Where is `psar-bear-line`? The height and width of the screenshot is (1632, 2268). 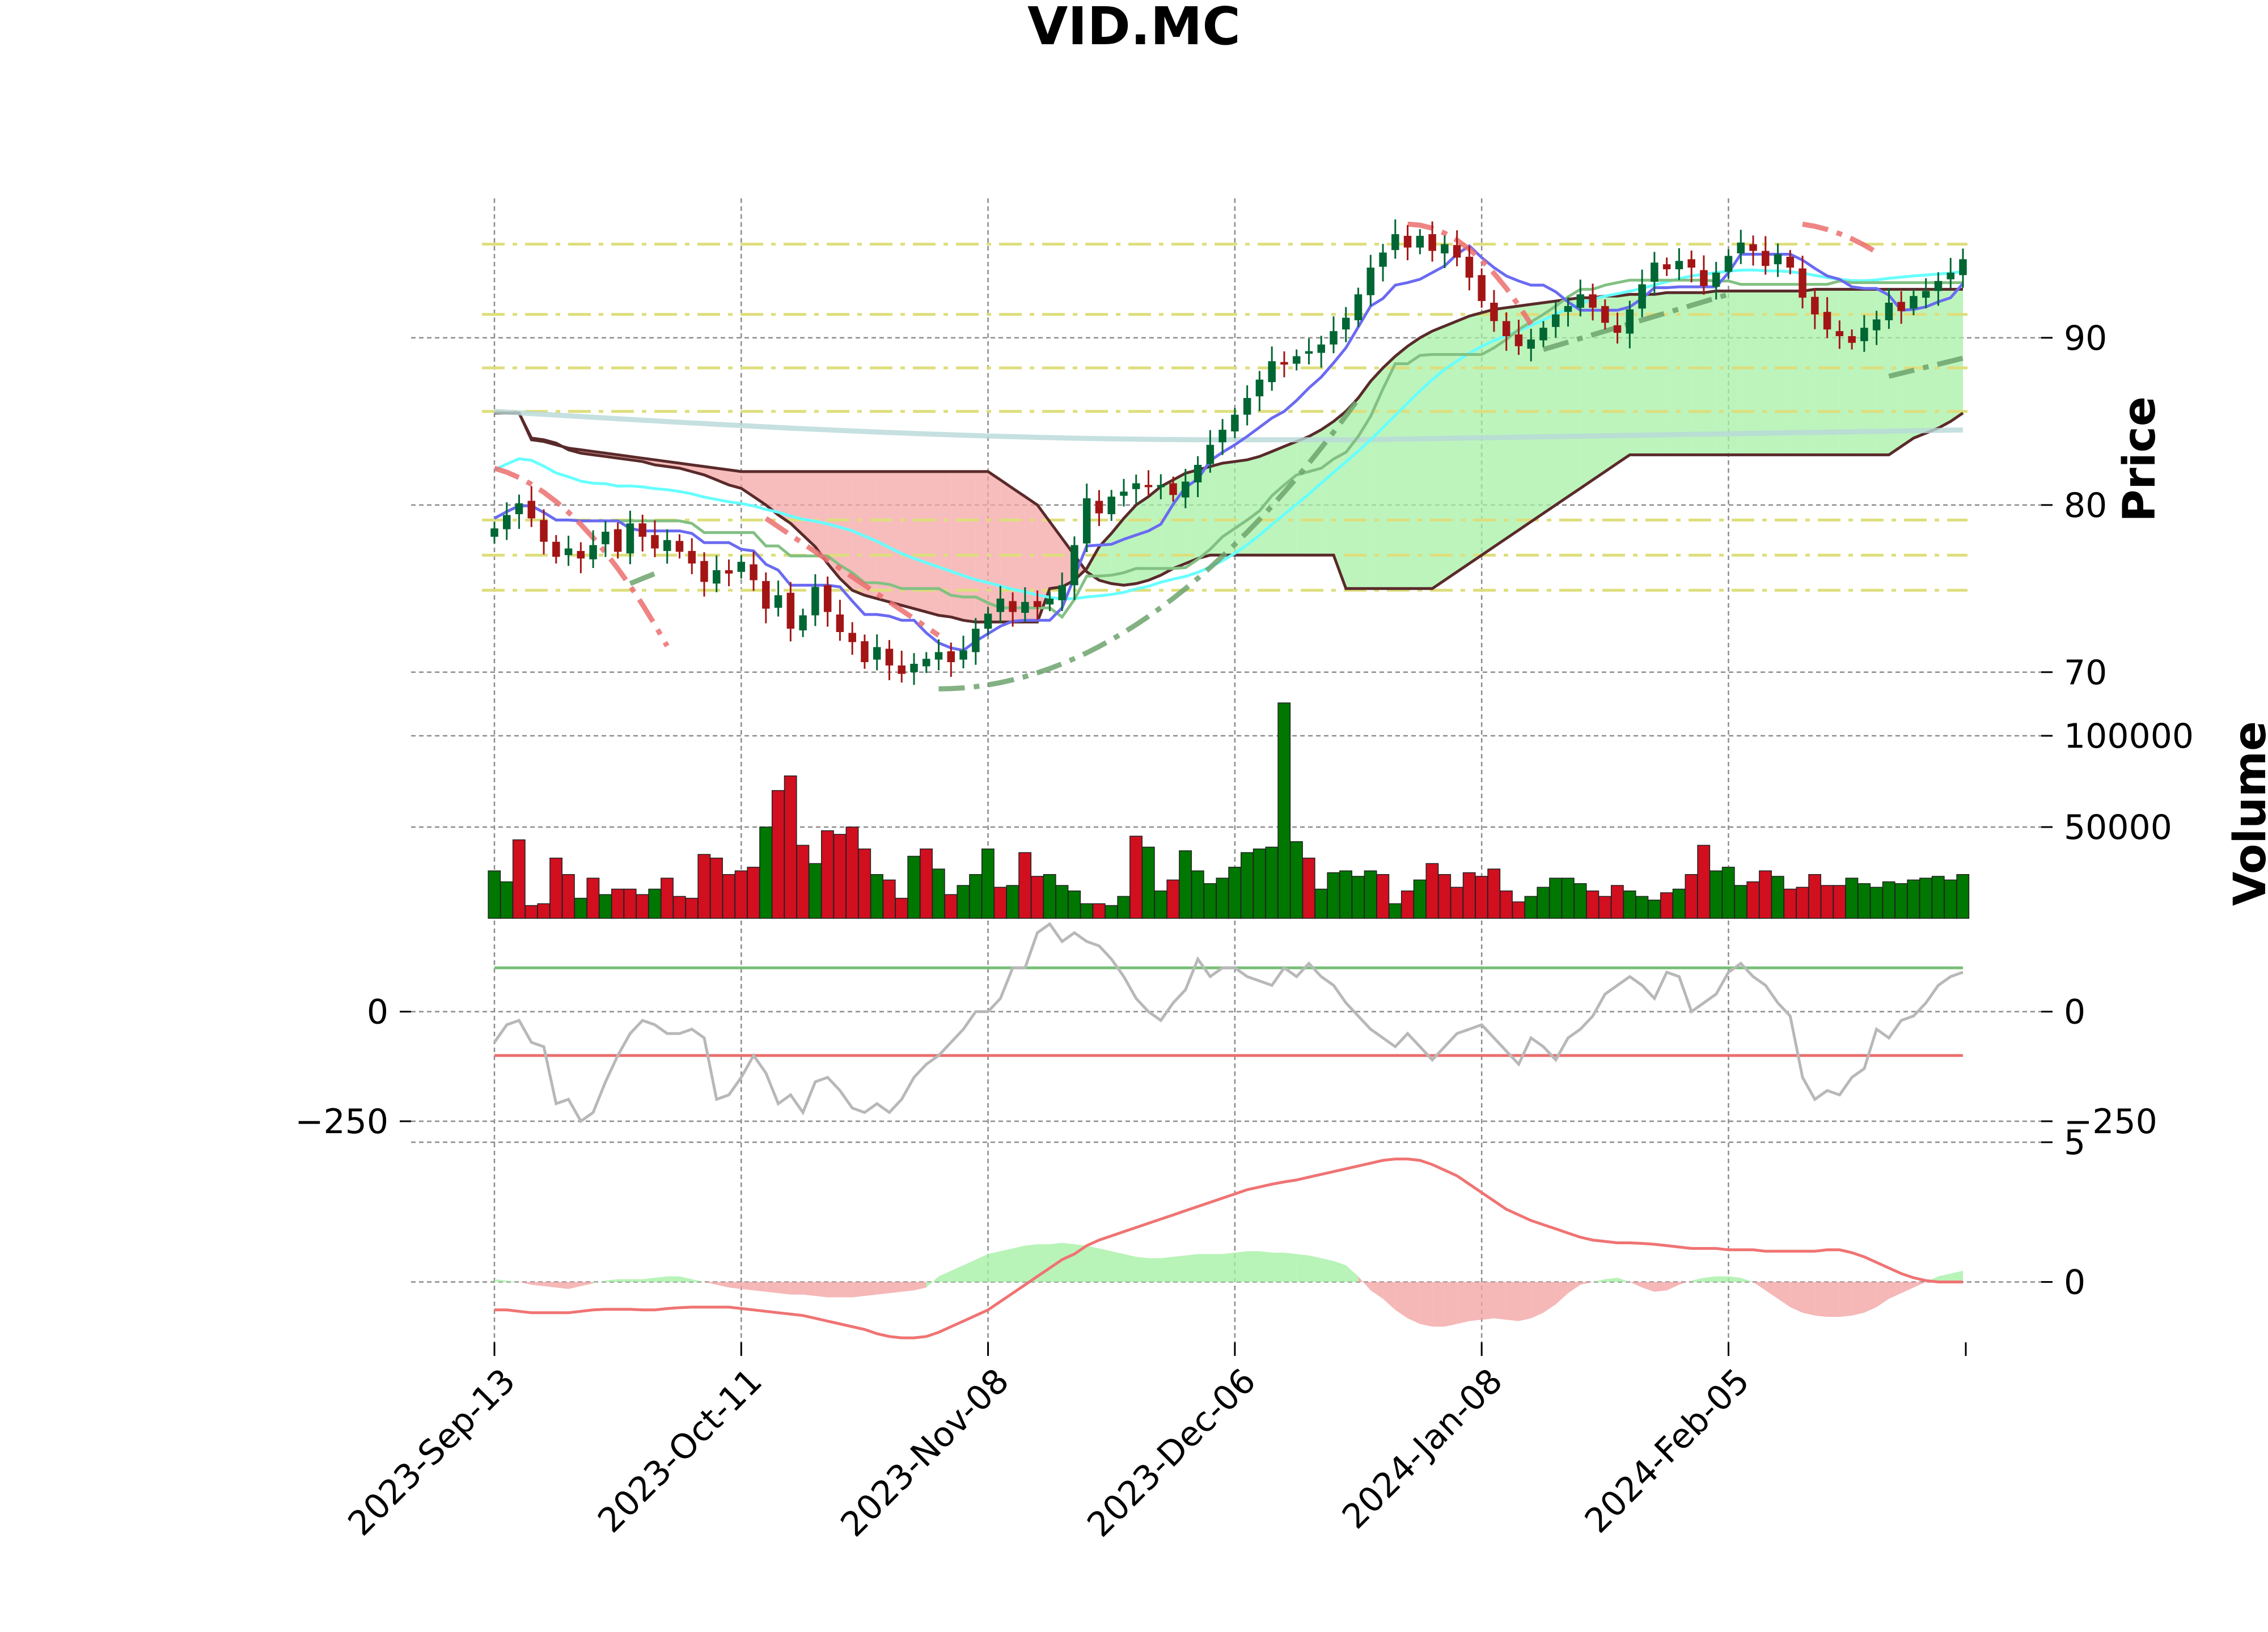 psar-bear-line is located at coordinates (1840, 238).